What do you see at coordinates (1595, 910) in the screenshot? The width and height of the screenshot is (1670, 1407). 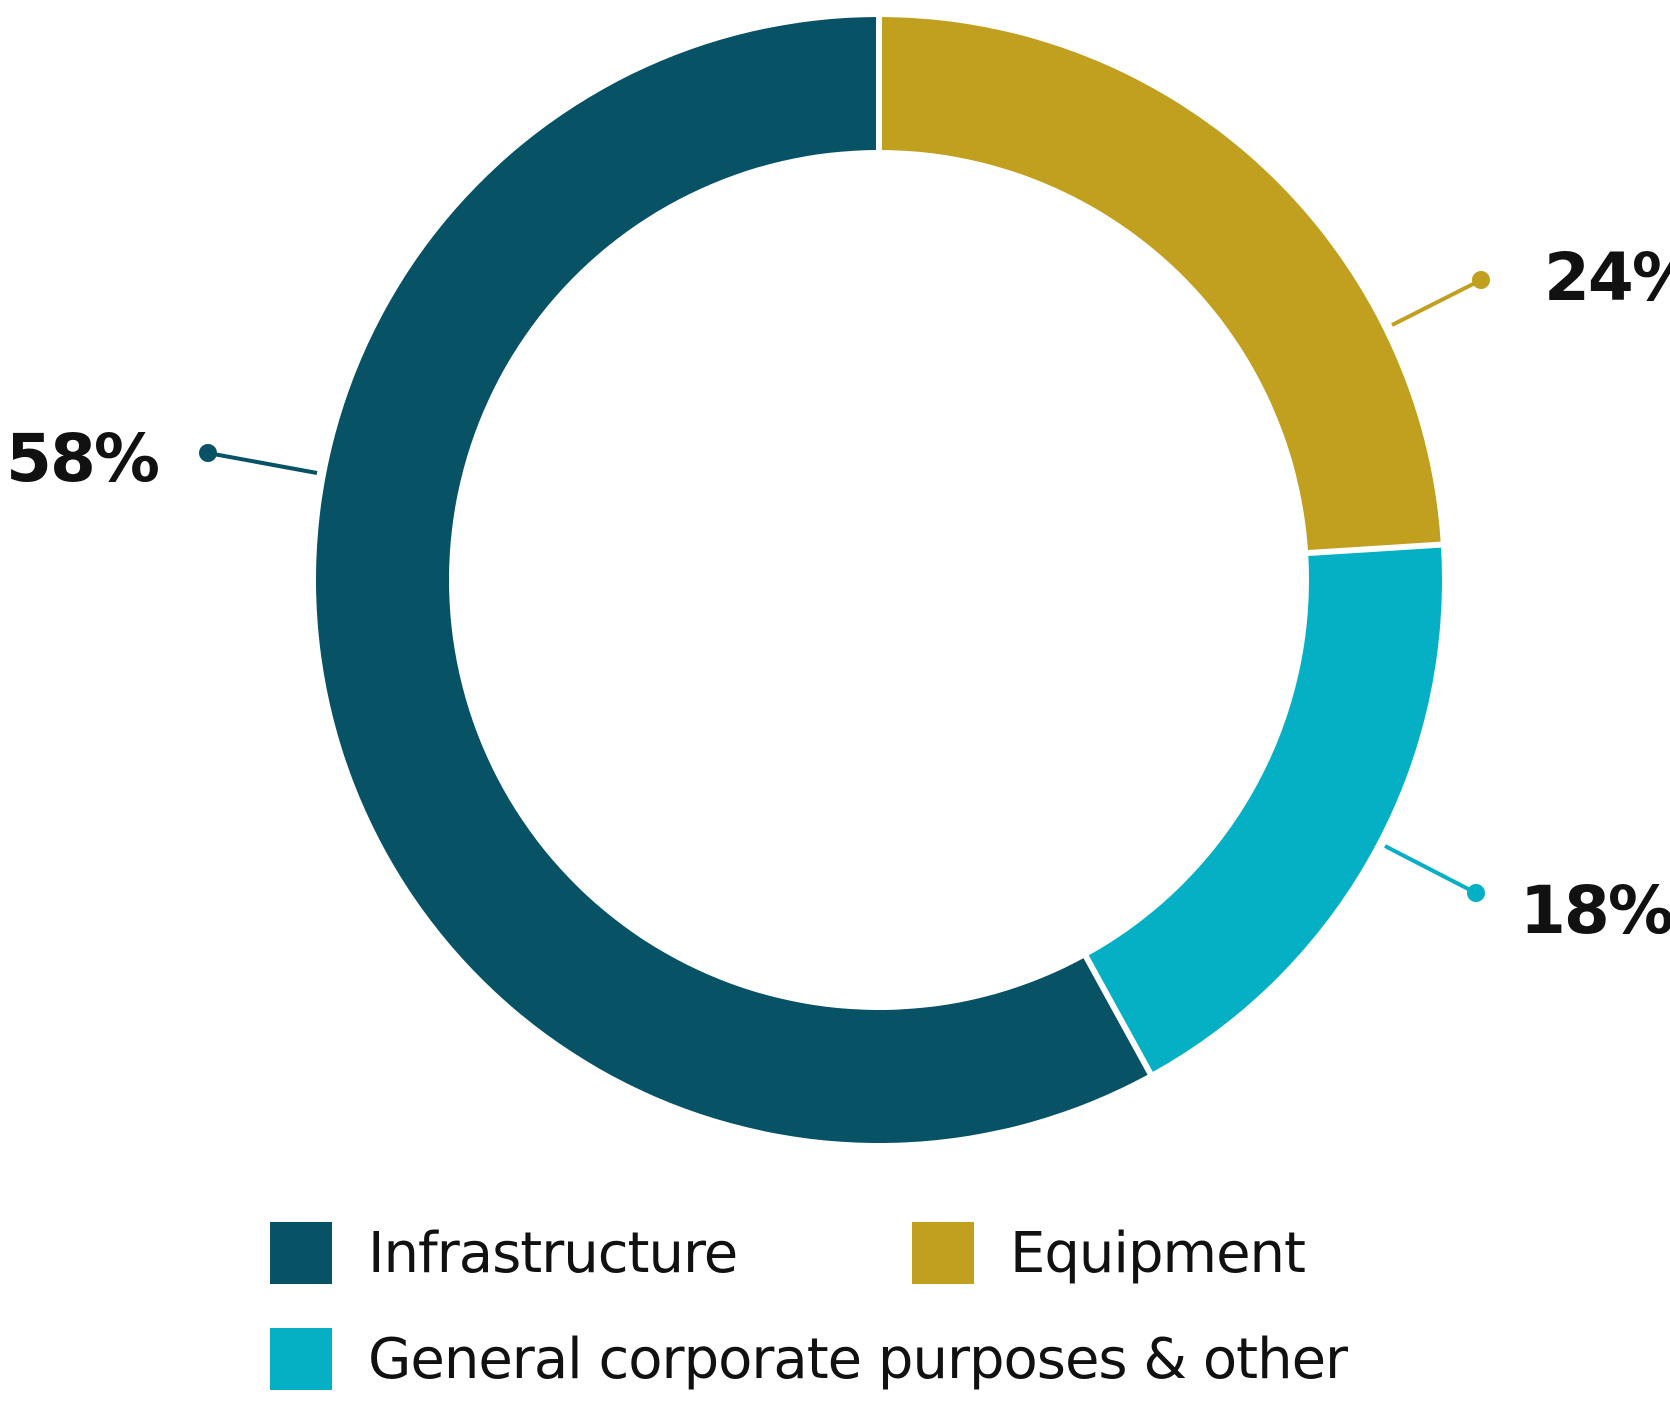 I see `value-label: 18%` at bounding box center [1595, 910].